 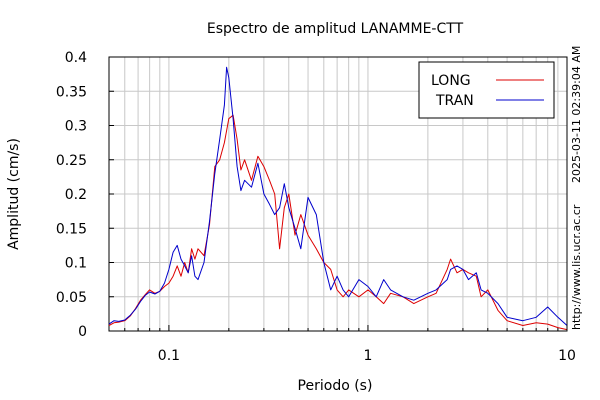 What do you see at coordinates (71, 92) in the screenshot?
I see `y-tick-label: 0.35` at bounding box center [71, 92].